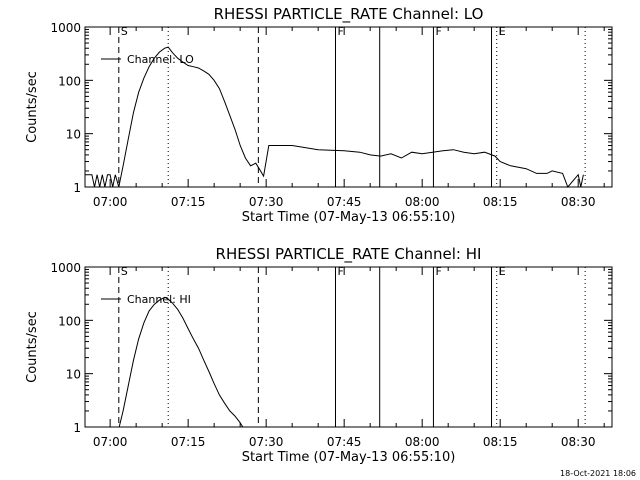  I want to click on legend-label: Channel: HI, so click(159, 299).